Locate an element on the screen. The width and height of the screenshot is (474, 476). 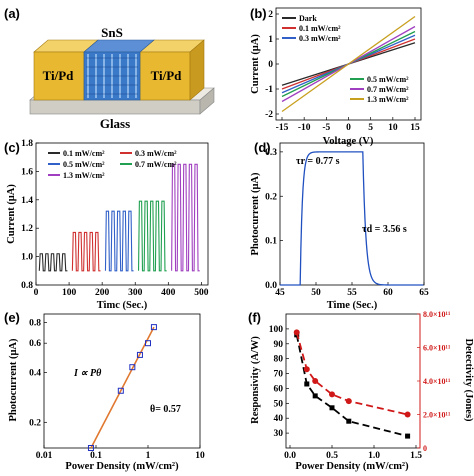
responsivity-line is located at coordinates (351, 385).